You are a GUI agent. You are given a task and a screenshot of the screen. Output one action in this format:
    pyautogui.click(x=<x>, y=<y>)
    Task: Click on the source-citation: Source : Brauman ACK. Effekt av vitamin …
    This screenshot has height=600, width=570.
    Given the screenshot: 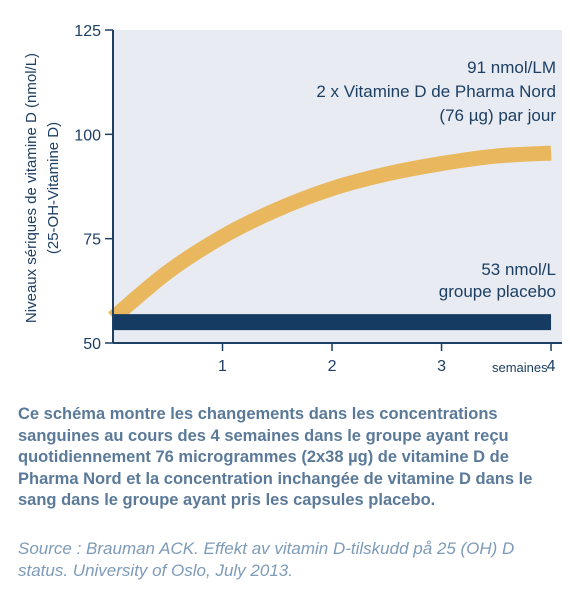 What is the action you would take?
    pyautogui.click(x=266, y=559)
    